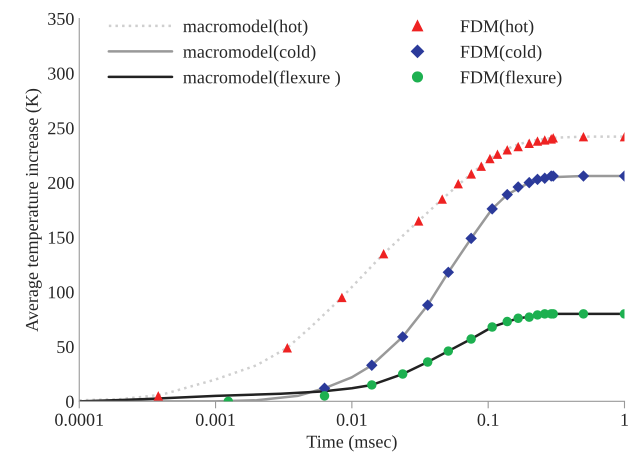 The width and height of the screenshot is (634, 464). What do you see at coordinates (215, 420) in the screenshot?
I see `x-tick-label: 0.001` at bounding box center [215, 420].